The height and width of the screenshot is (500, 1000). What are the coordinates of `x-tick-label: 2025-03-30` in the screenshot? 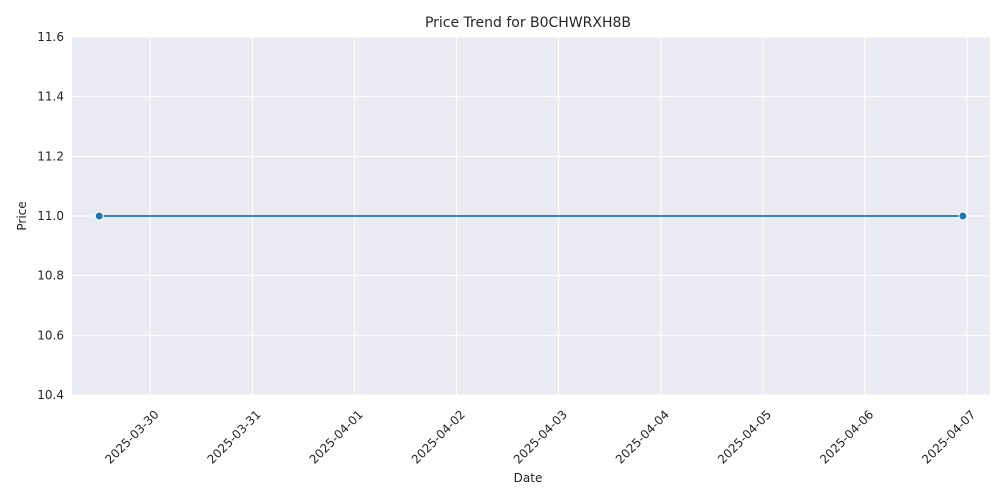 It's located at (131, 436).